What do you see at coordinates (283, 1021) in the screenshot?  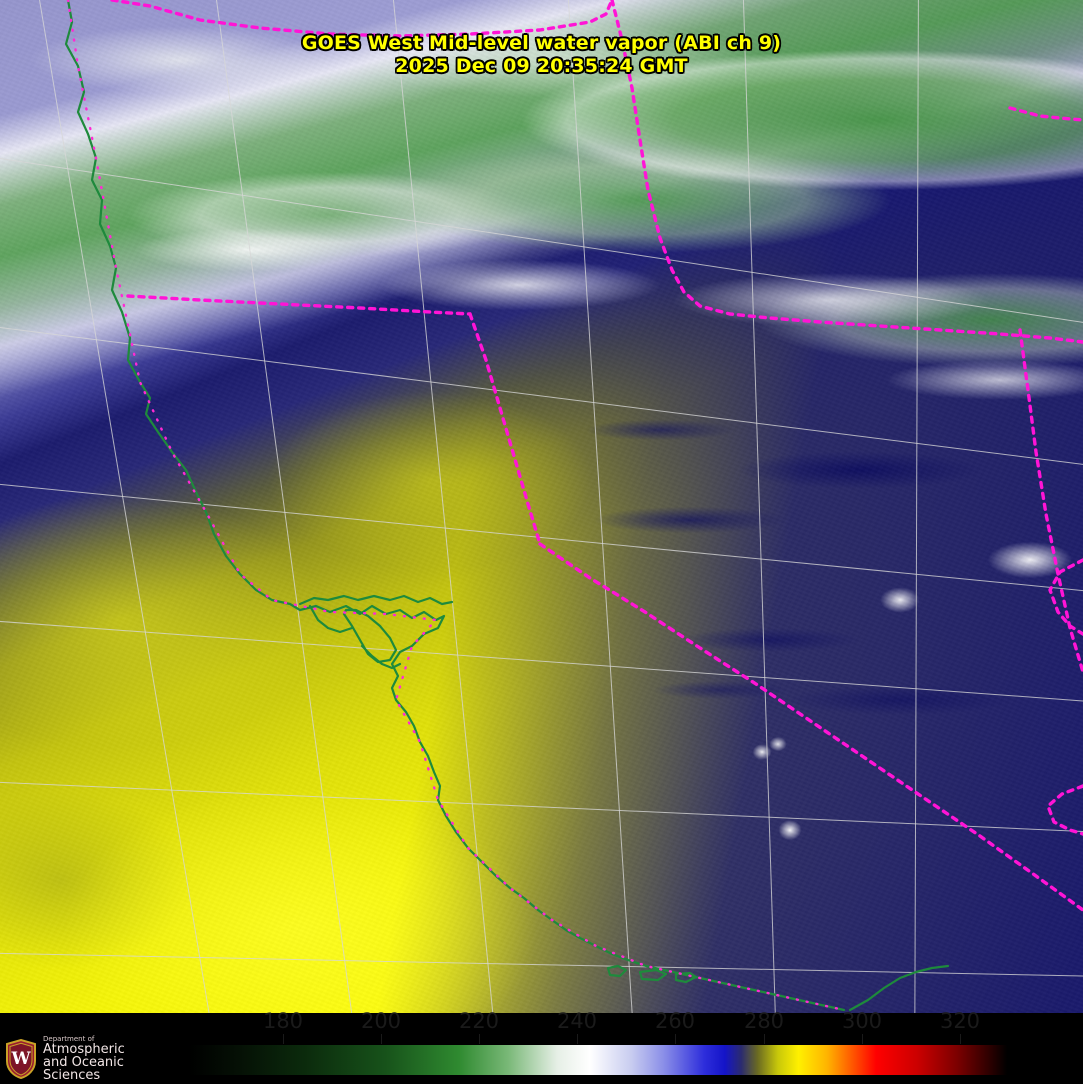 I see `colorbar-tick-label: 180` at bounding box center [283, 1021].